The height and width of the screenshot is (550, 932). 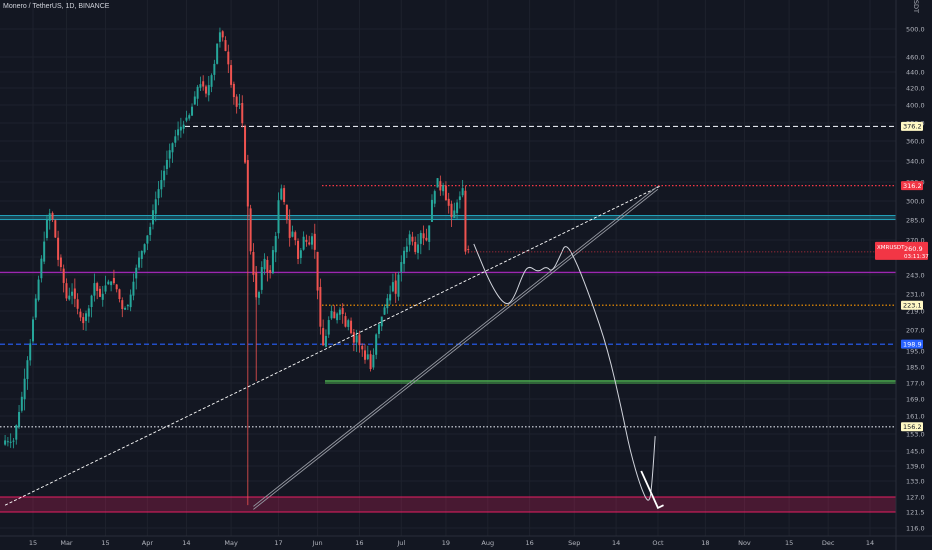 I want to click on y-tick-label: 500.0, so click(x=915, y=29).